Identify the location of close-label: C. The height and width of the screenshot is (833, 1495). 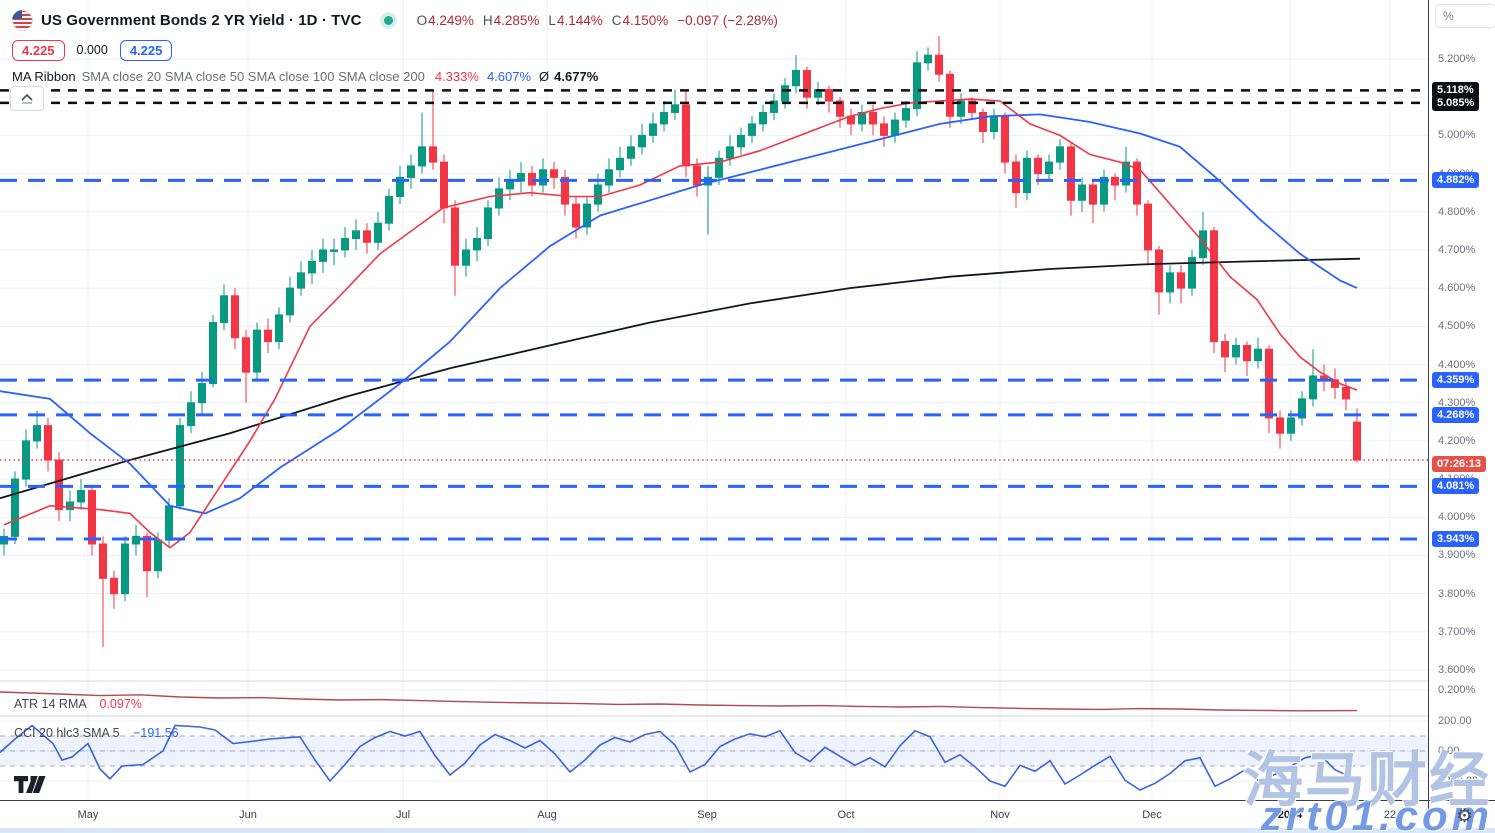
(616, 20).